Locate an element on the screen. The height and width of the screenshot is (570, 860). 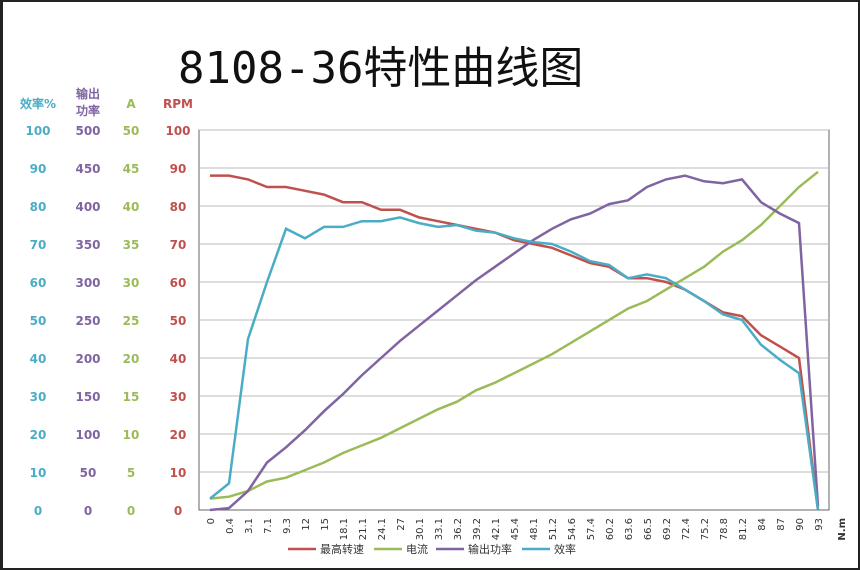
x-tick-label: 90 is located at coordinates (800, 524).